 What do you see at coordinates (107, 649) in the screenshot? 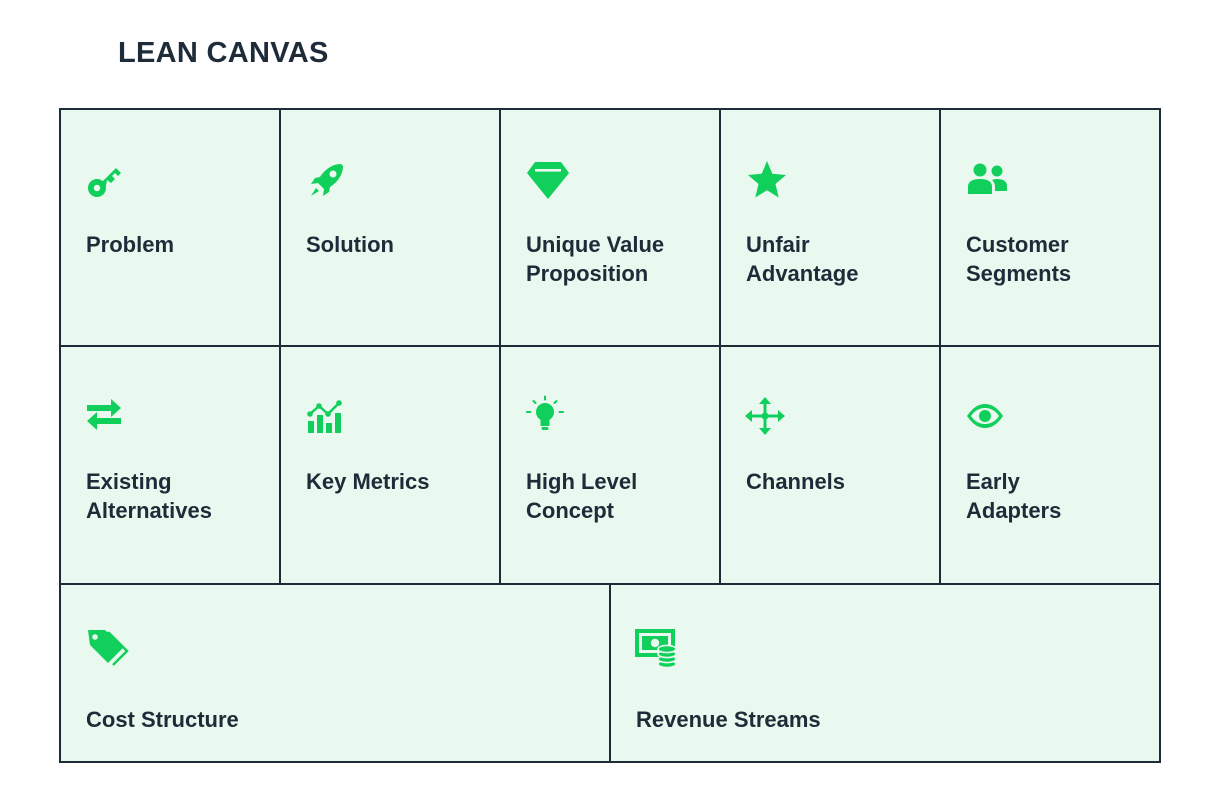
I see `price-tags-icon` at bounding box center [107, 649].